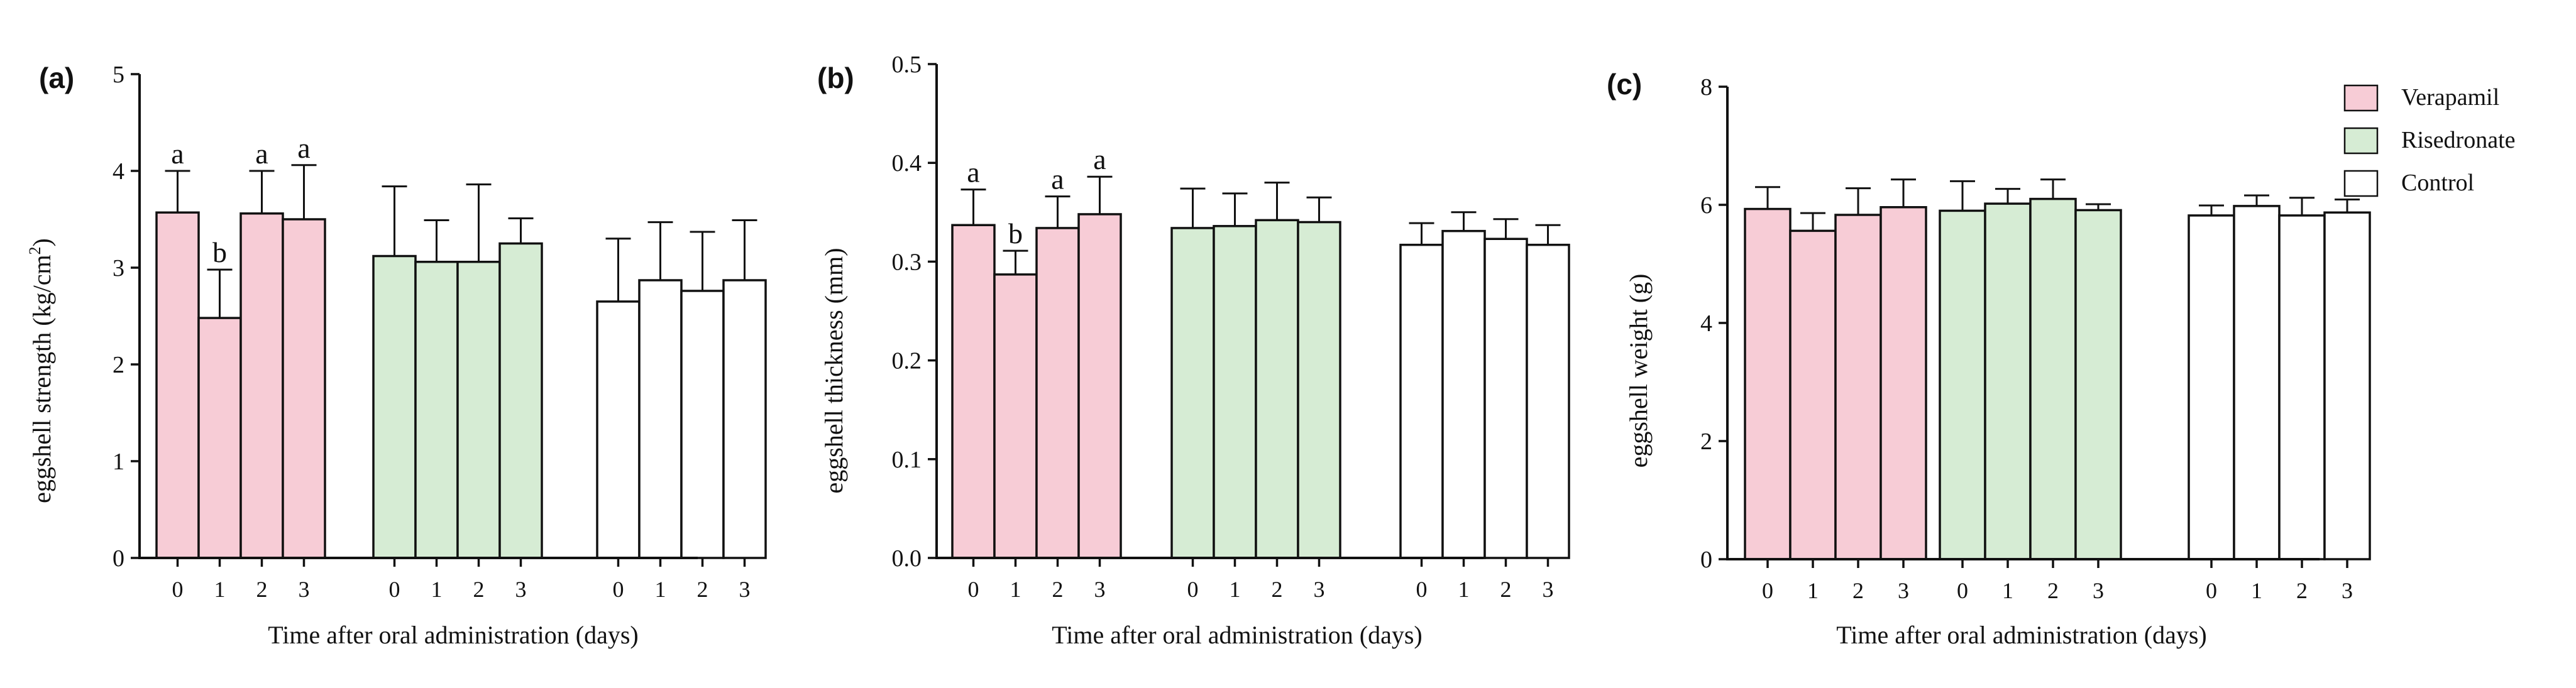 This screenshot has width=2576, height=688. Describe the element at coordinates (118, 172) in the screenshot. I see `panel-a-y-tick-label: 4` at that location.